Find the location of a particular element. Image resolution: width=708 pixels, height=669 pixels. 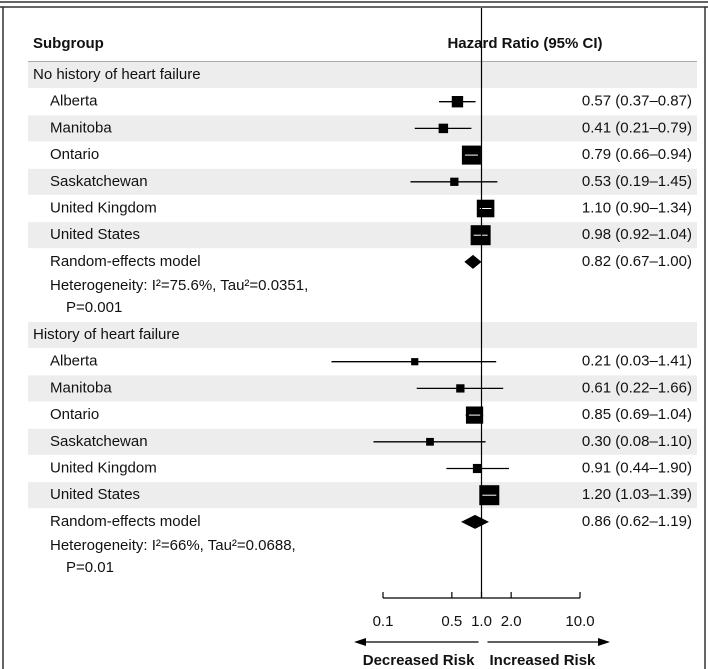

p-value: P=0.001 is located at coordinates (94, 307).